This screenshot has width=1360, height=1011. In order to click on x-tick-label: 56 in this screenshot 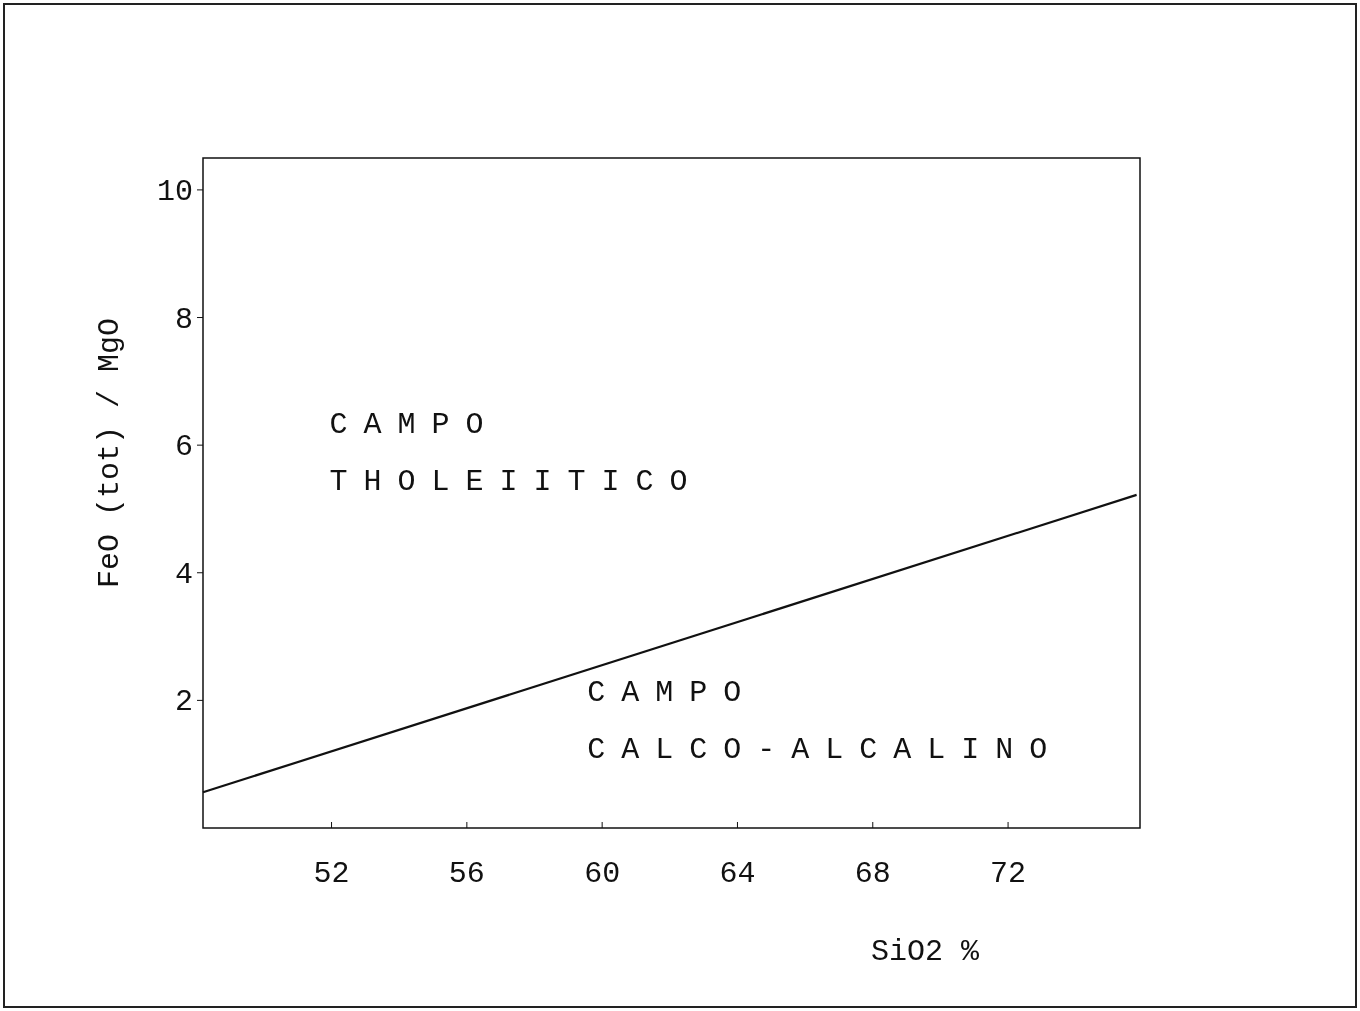, I will do `click(466, 874)`.